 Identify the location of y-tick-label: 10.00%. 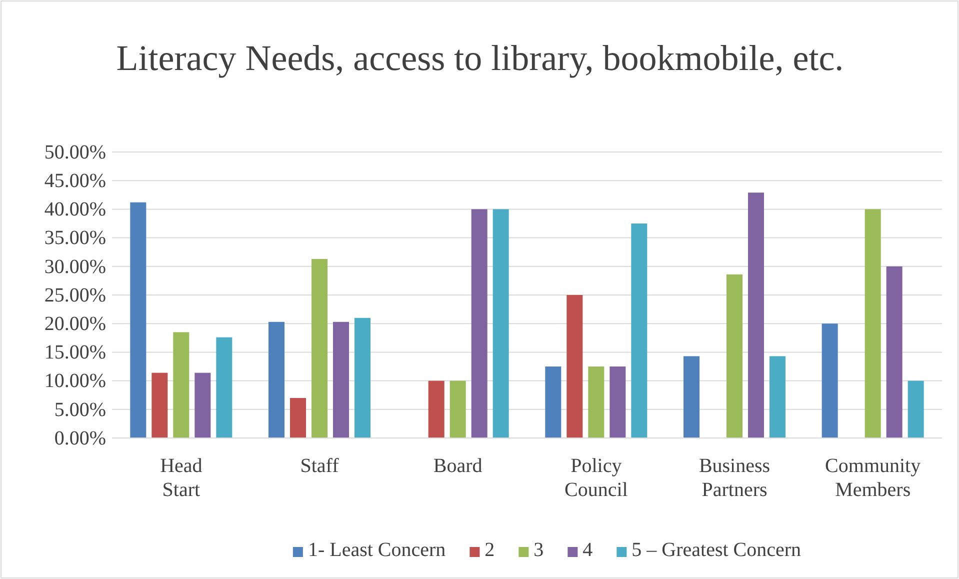
(75, 381).